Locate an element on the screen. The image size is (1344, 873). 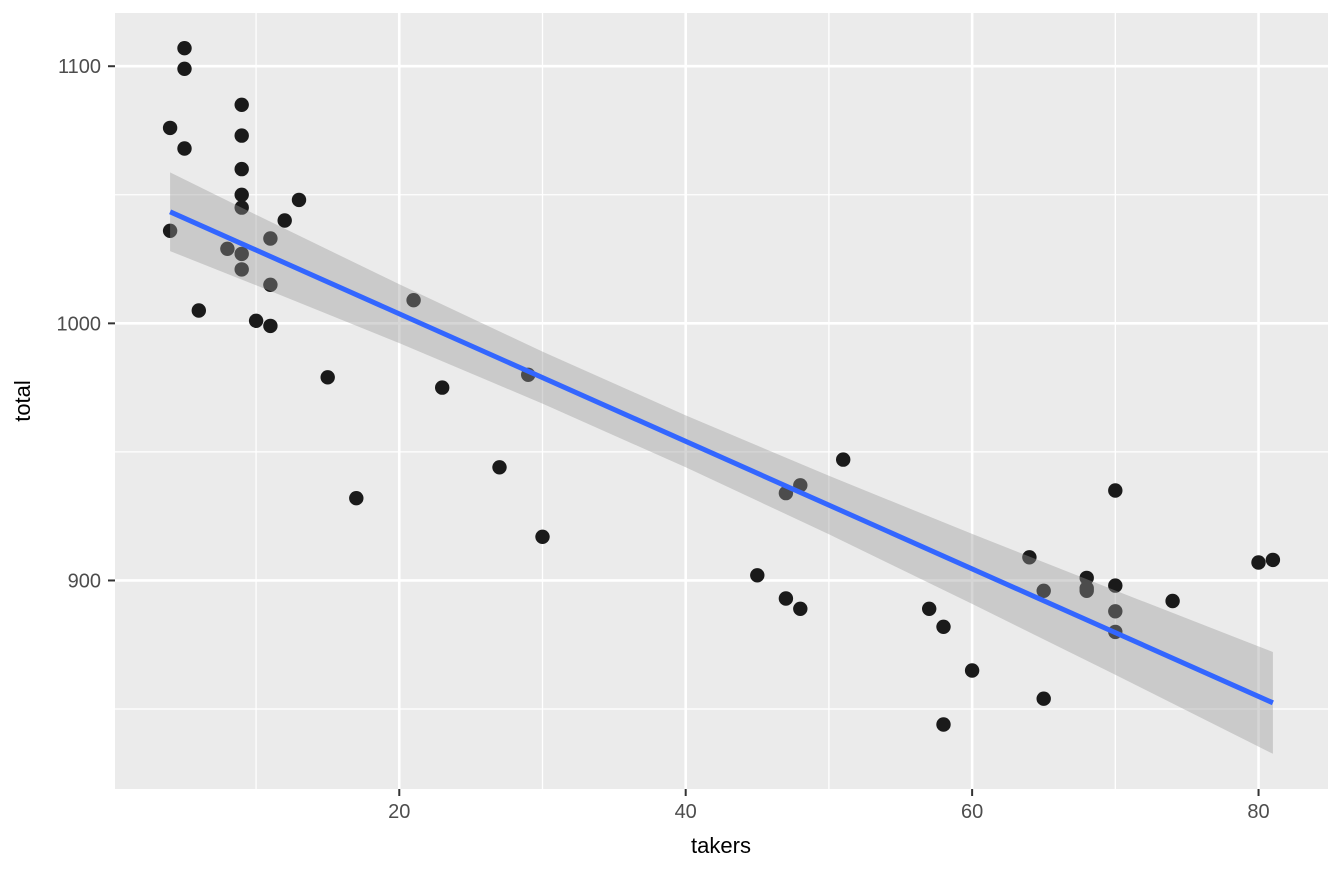
x-tick-label: 20 is located at coordinates (399, 812).